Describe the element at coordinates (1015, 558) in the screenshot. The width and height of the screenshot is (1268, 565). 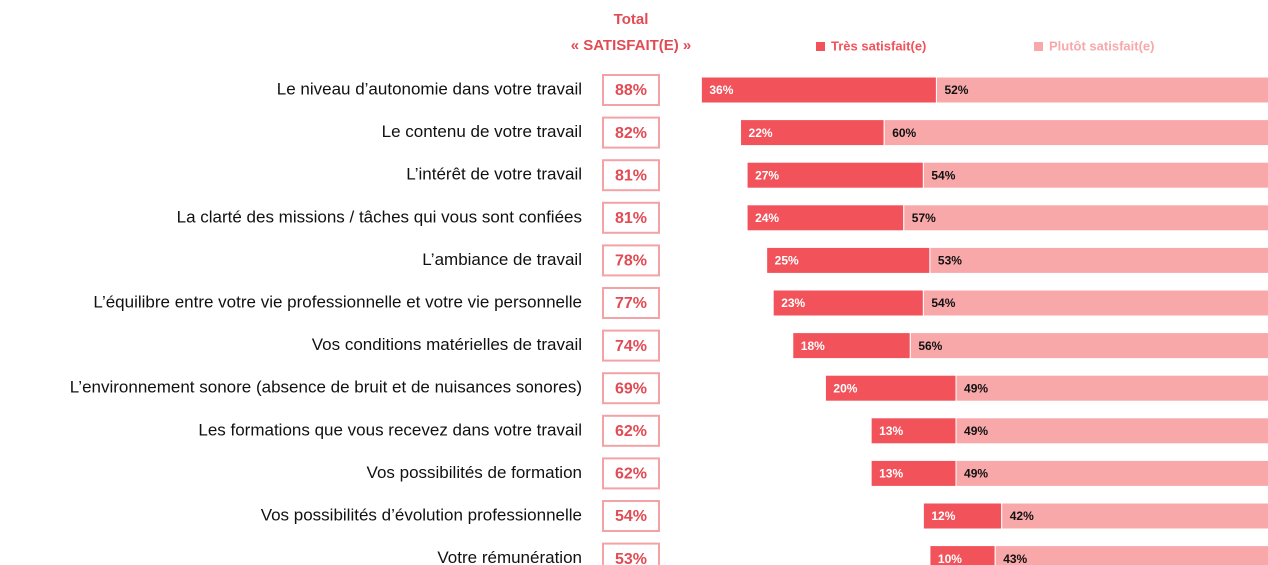
I see `value-label: 43%` at that location.